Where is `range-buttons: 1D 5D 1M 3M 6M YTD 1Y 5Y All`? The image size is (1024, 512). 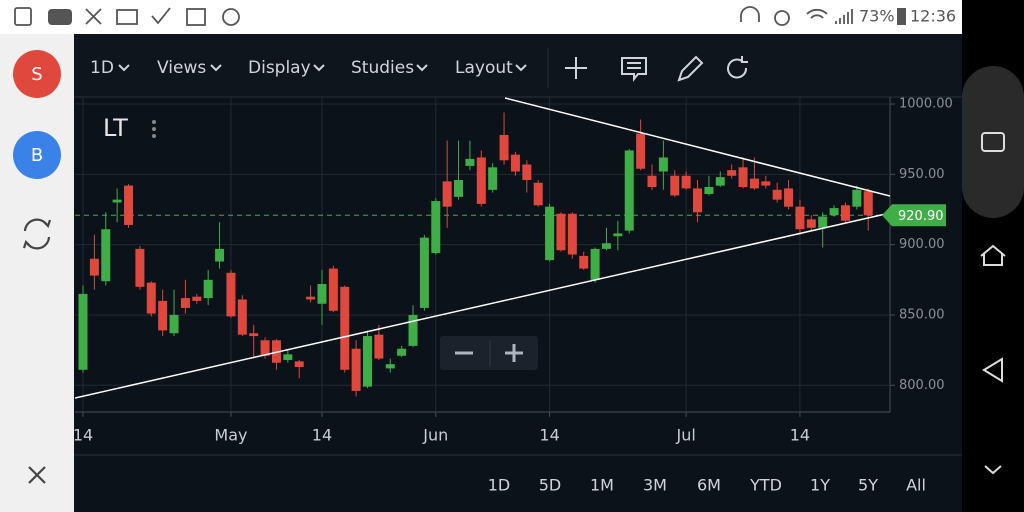
range-buttons: 1D 5D 1M 3M 6M YTD 1Y 5Y All is located at coordinates (707, 485).